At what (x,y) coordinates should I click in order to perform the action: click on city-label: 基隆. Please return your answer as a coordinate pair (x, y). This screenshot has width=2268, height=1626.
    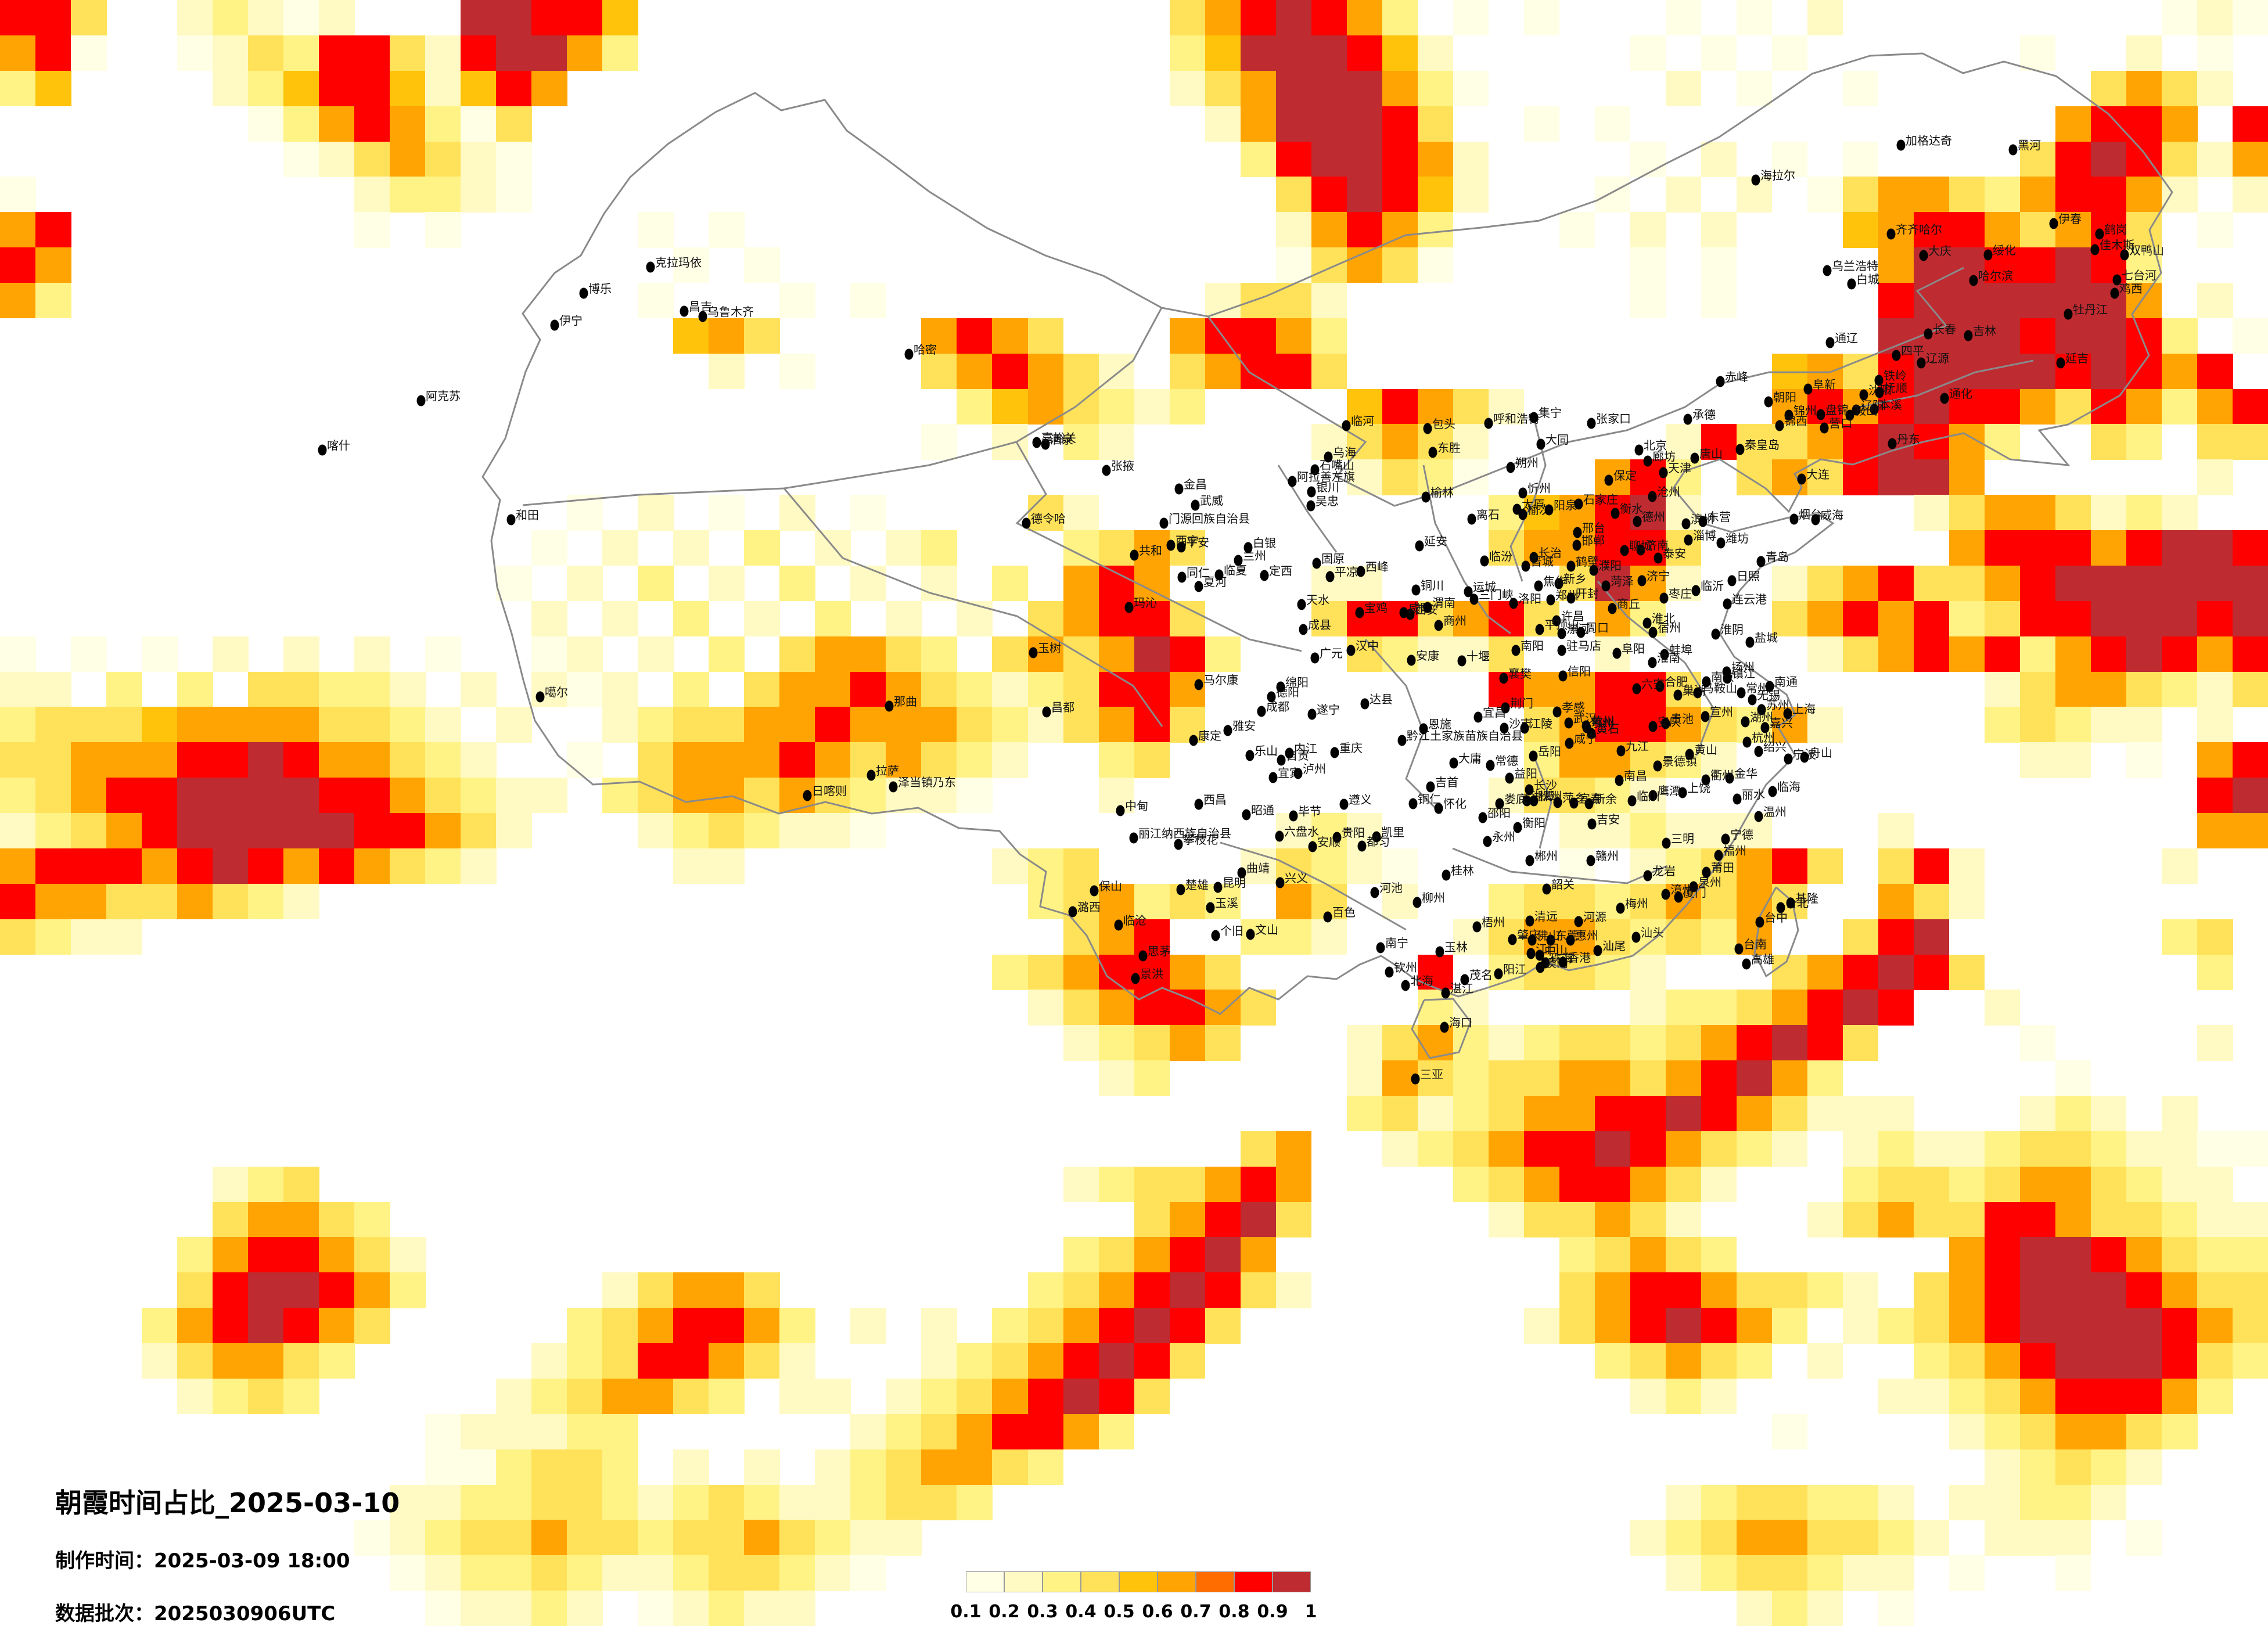
    Looking at the image, I should click on (1806, 898).